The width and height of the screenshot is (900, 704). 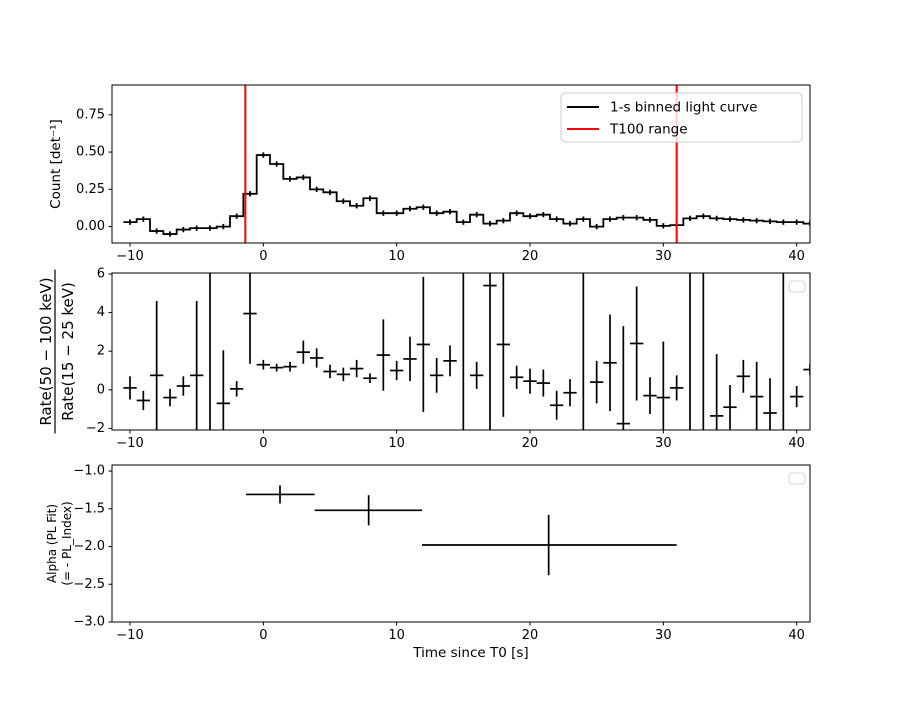 What do you see at coordinates (101, 389) in the screenshot?
I see `y-tick-label: 0` at bounding box center [101, 389].